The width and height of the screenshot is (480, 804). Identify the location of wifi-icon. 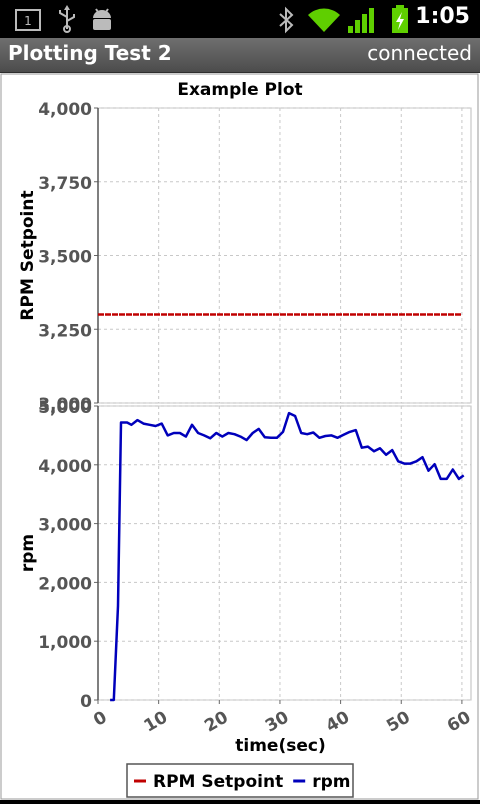
(324, 20).